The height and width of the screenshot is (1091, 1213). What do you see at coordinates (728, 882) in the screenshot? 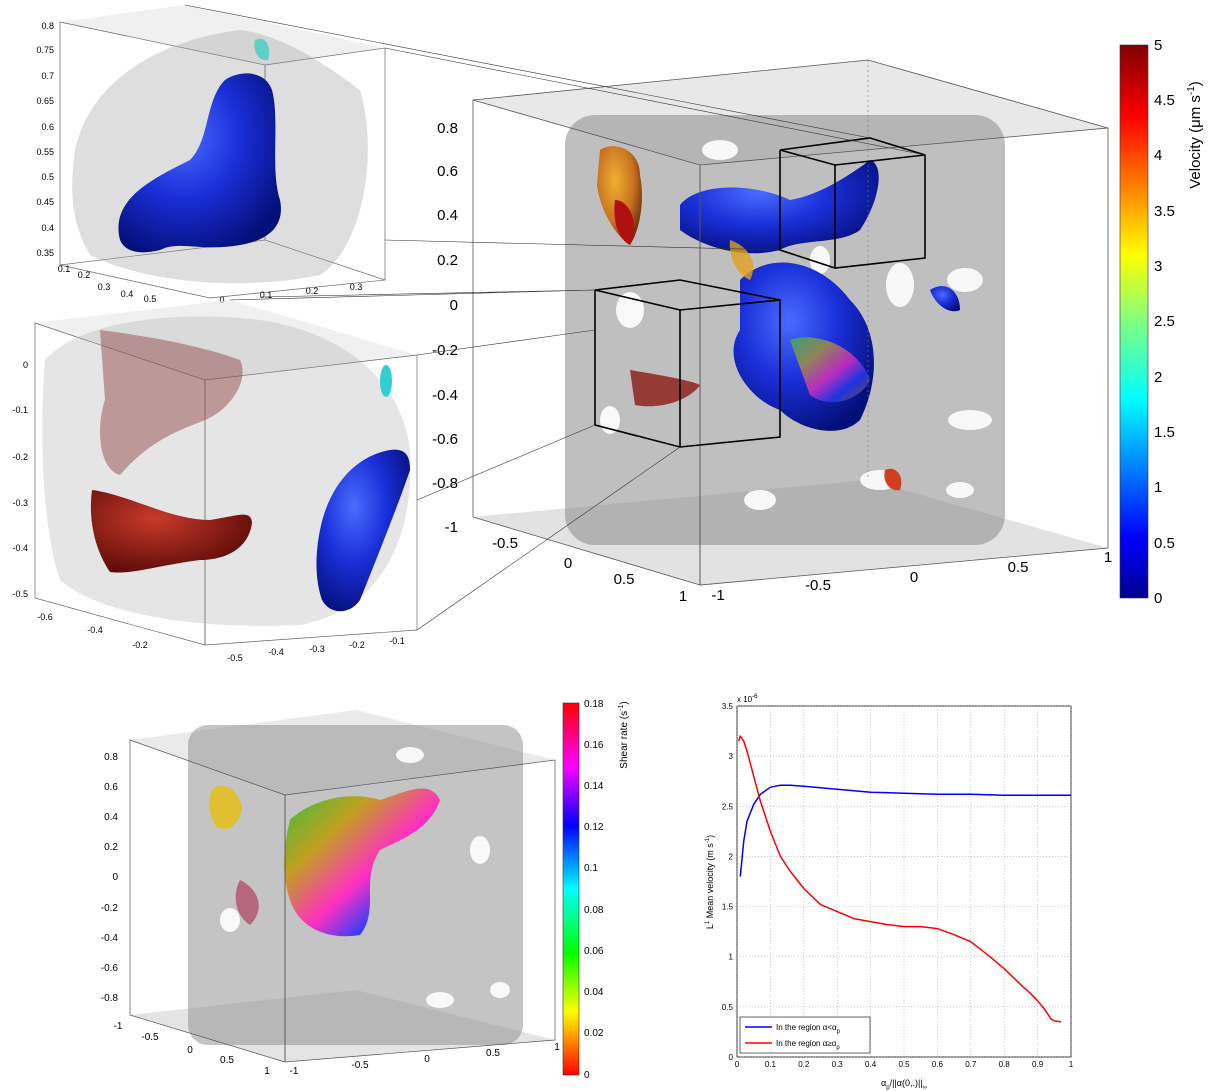
I see `chart-y-tick-labels: 0 0.5 1 1.5 2 2.5 3 3.5` at bounding box center [728, 882].